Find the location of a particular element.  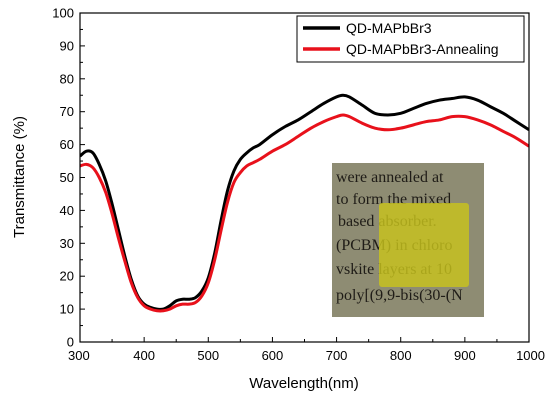

x-axis-title: Wavelength(nm) is located at coordinates (303, 383).